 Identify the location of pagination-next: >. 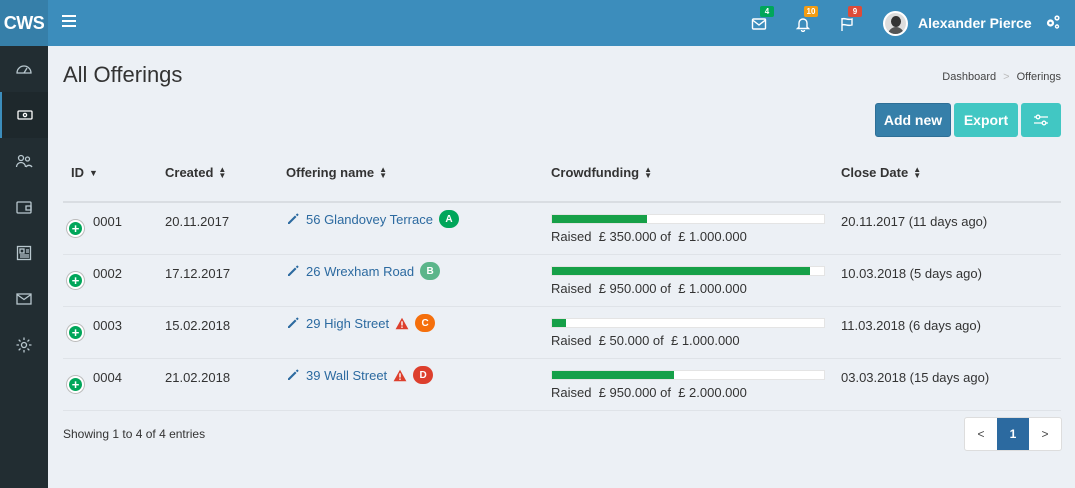
(1045, 434).